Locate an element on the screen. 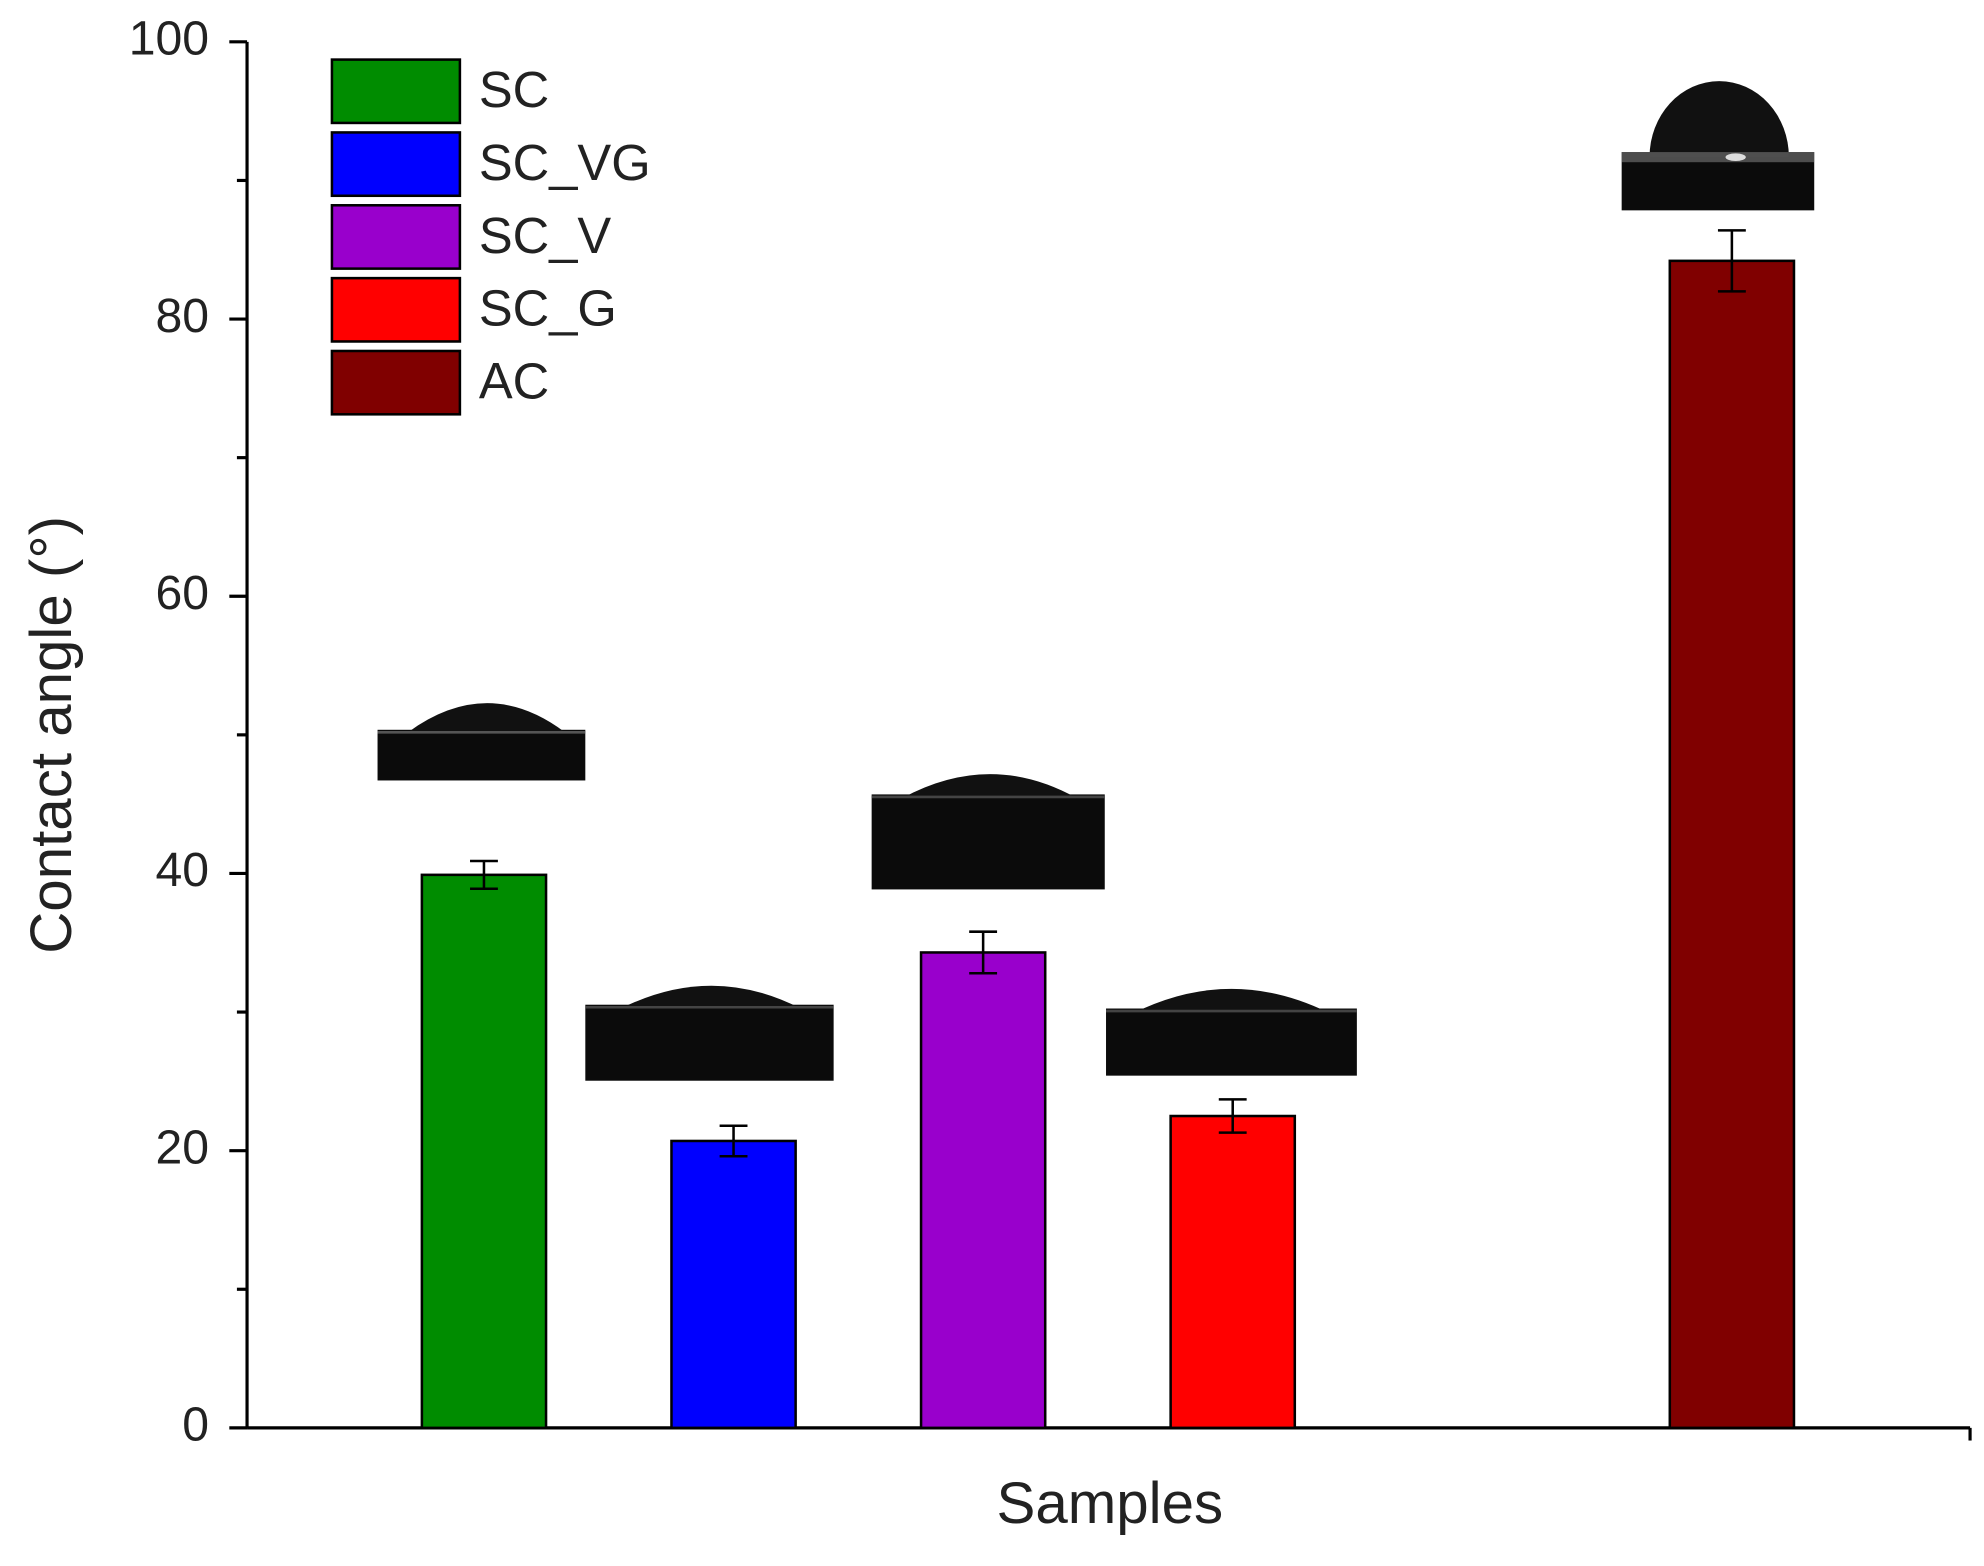  y-tick-label: 60 is located at coordinates (183, 593).